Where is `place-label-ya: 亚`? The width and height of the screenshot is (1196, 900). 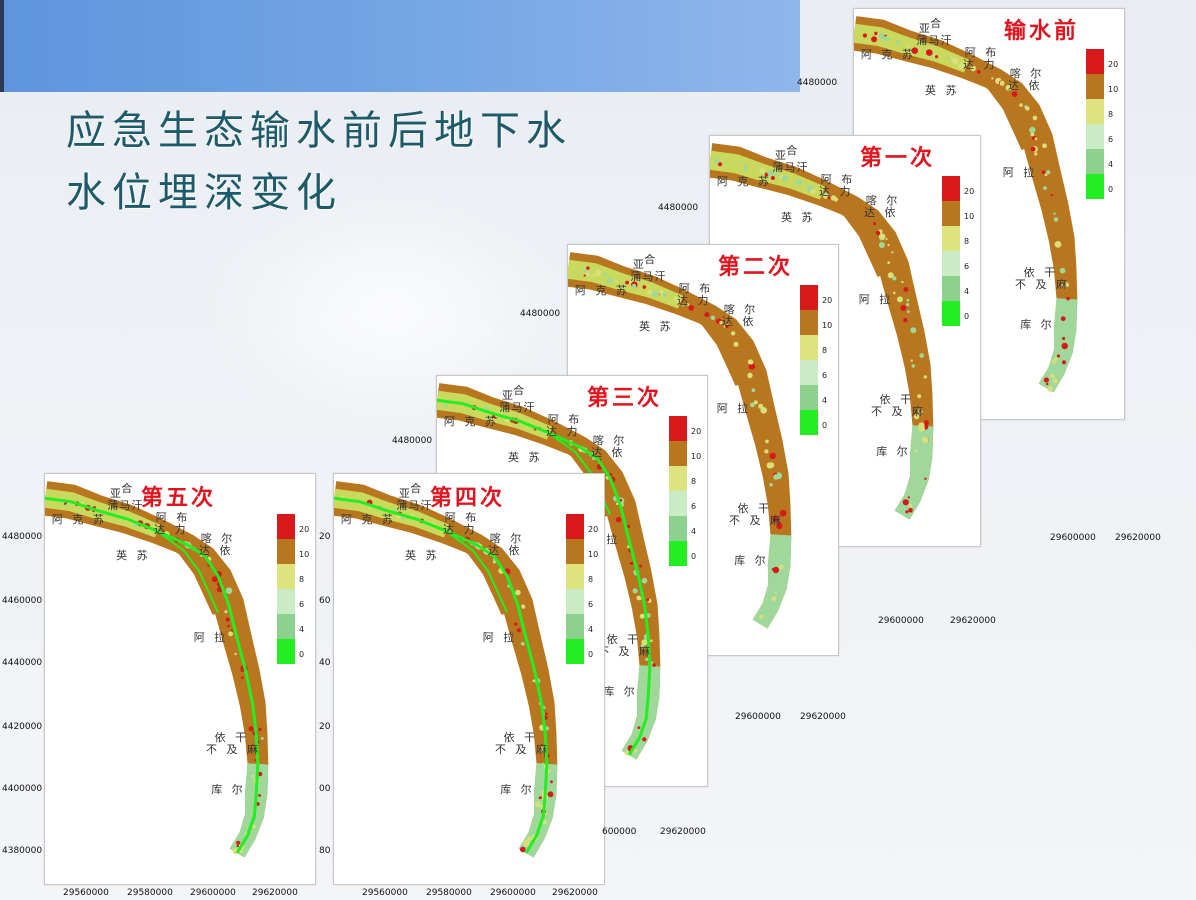
place-label-ya: 亚 is located at coordinates (639, 264).